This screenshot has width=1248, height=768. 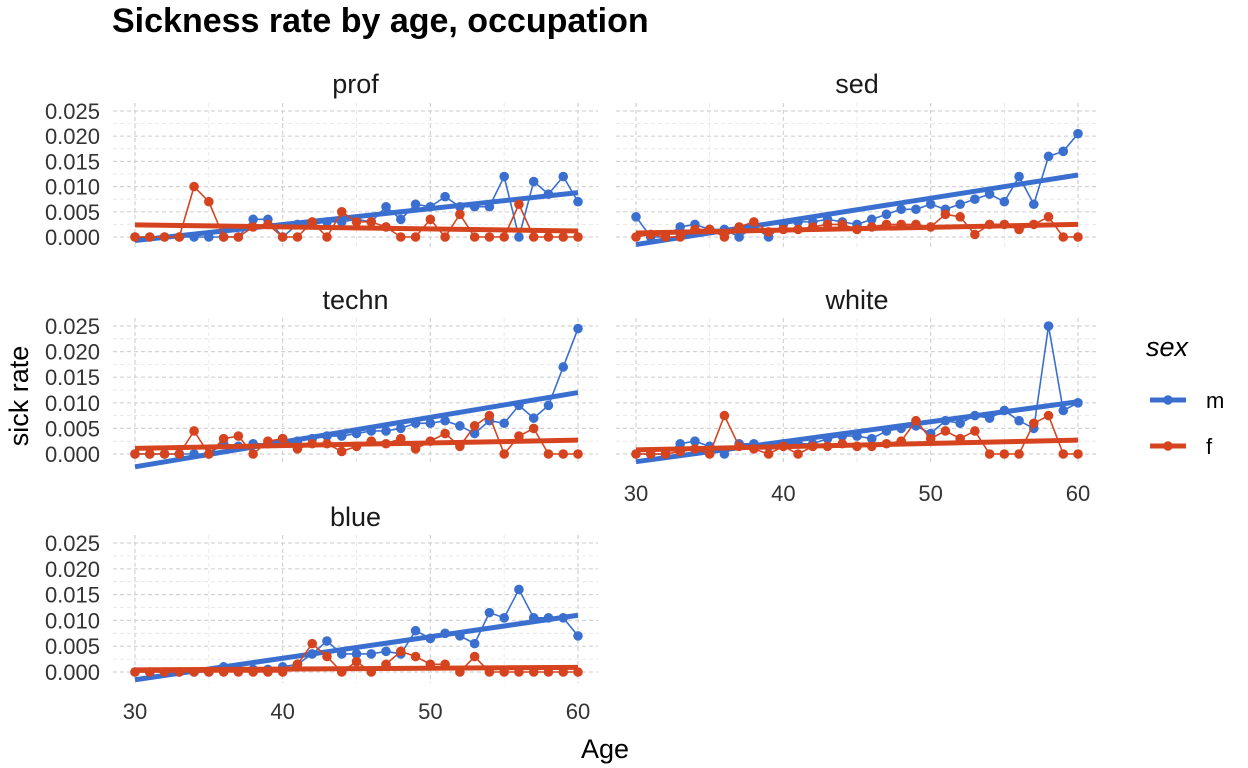 I want to click on x-tick-label: 40, so click(x=282, y=711).